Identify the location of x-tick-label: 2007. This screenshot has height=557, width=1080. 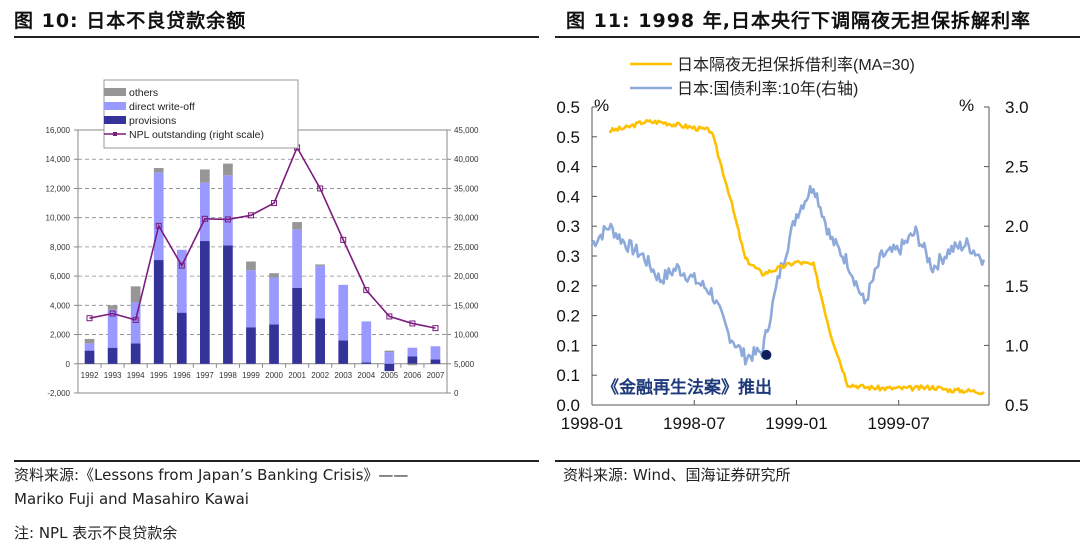
(436, 375).